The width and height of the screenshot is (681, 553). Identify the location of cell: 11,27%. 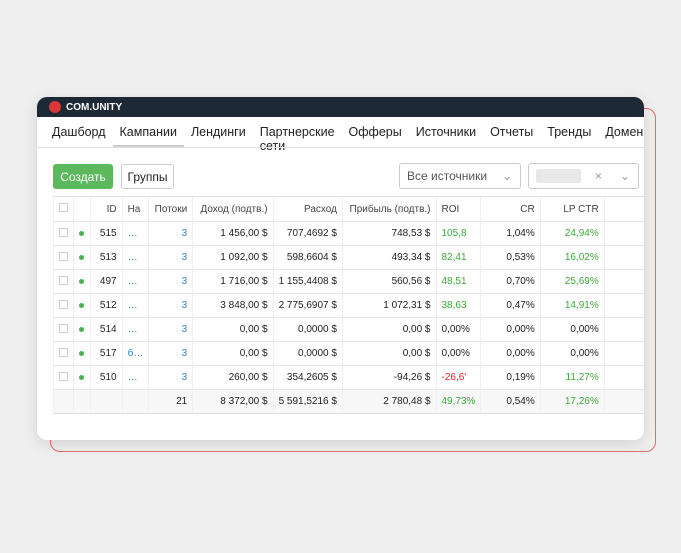
(572, 377).